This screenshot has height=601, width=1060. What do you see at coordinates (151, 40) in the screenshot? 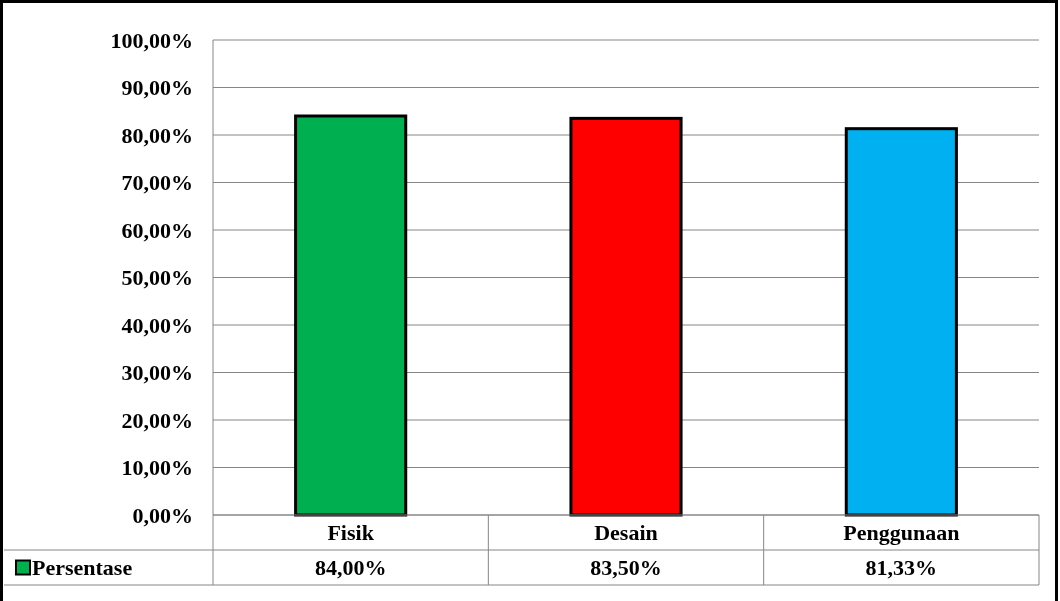
I see `y-tick-label: 100,00%` at bounding box center [151, 40].